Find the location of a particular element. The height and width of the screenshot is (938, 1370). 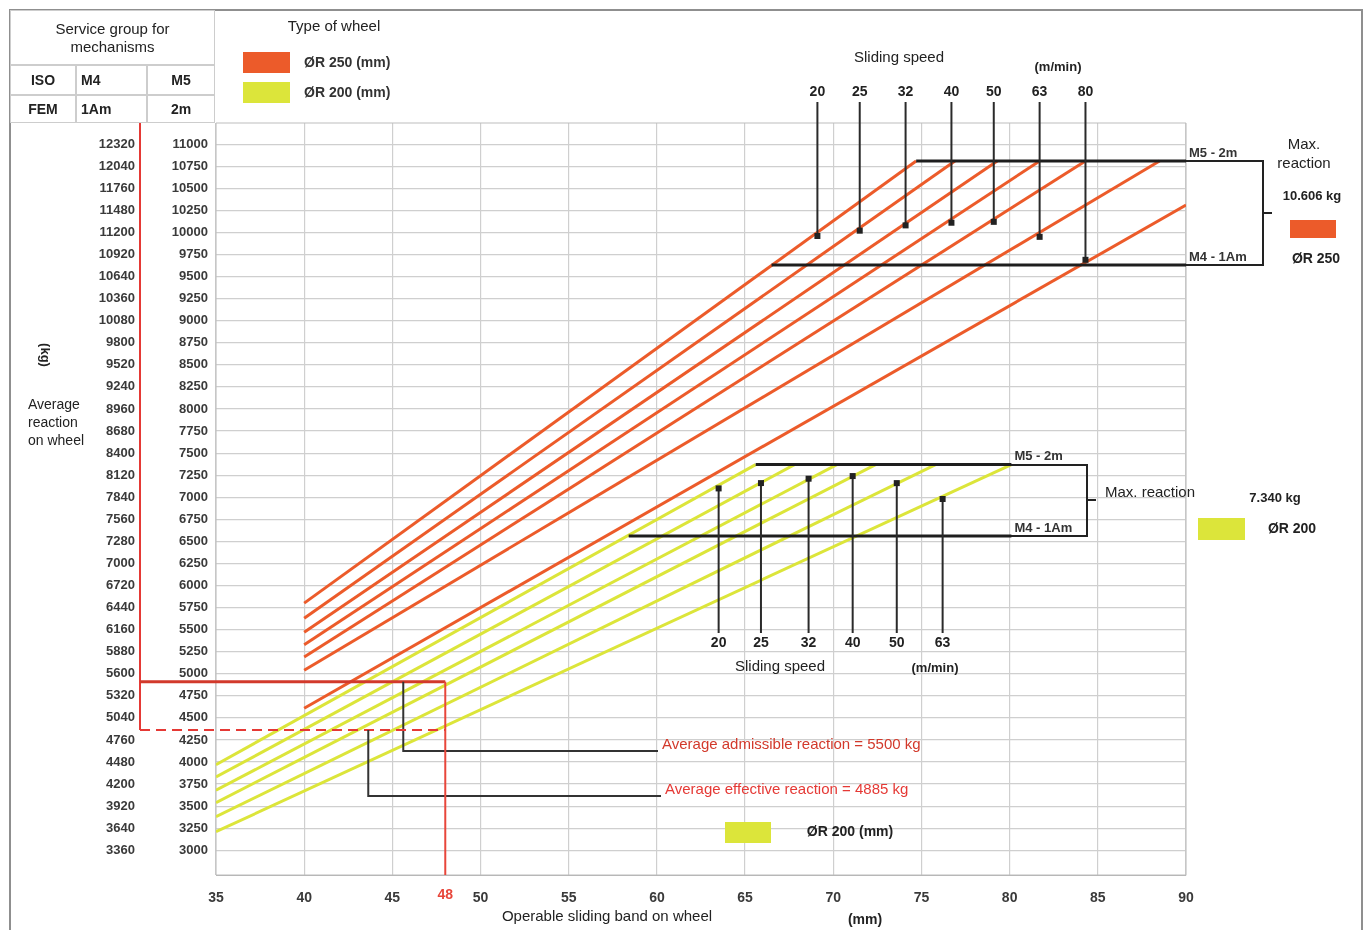

y-tick-label: 11000 is located at coordinates (190, 143).